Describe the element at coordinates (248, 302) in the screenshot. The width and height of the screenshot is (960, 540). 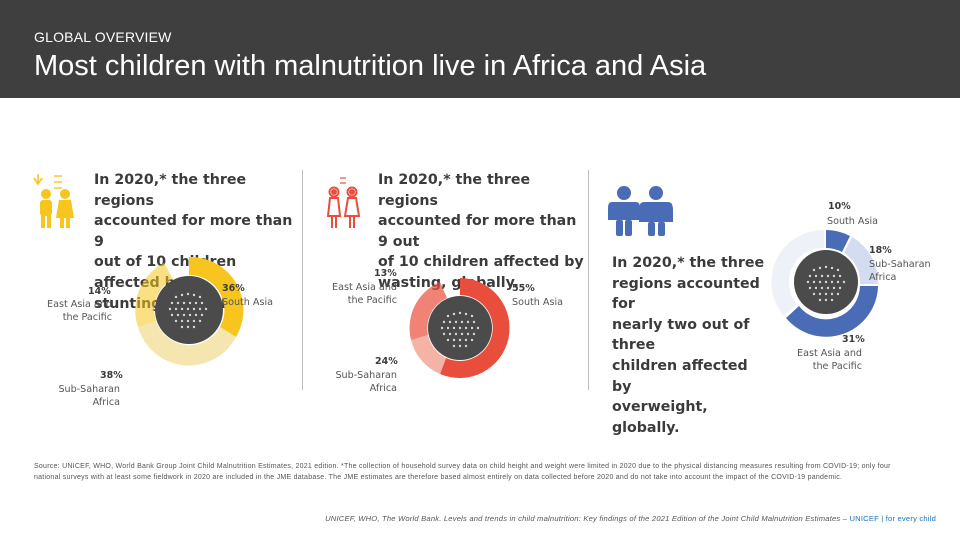
I see `region-south-asia-stunting: South Asia` at that location.